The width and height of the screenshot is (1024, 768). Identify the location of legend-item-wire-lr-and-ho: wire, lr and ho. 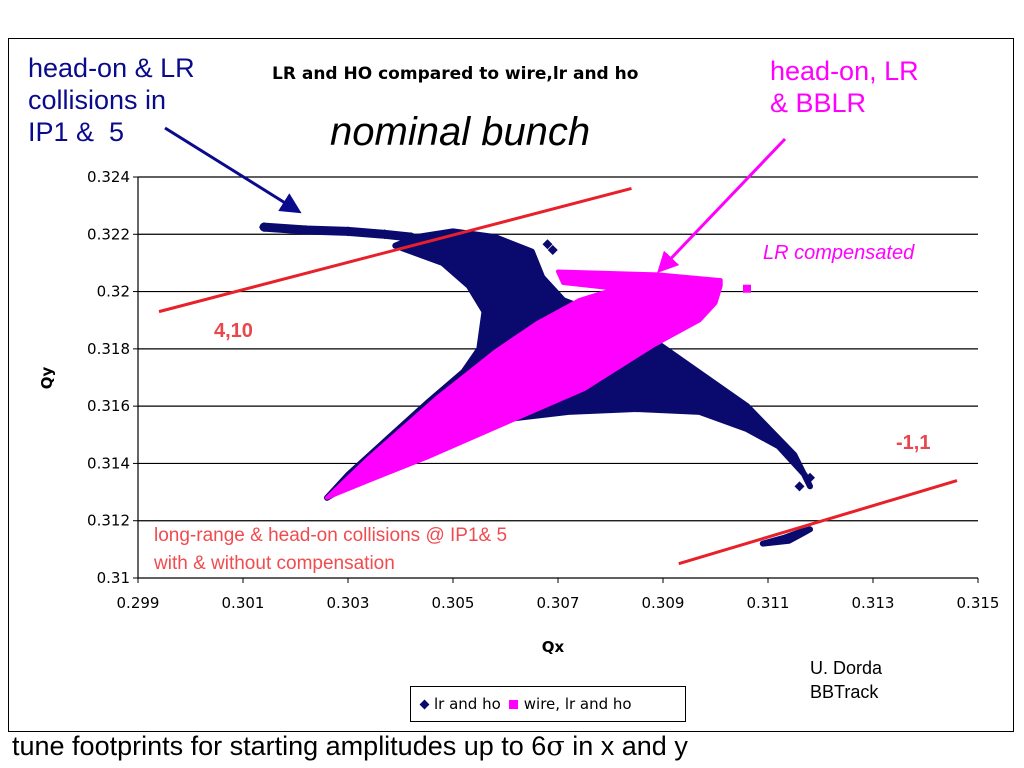
(570, 704).